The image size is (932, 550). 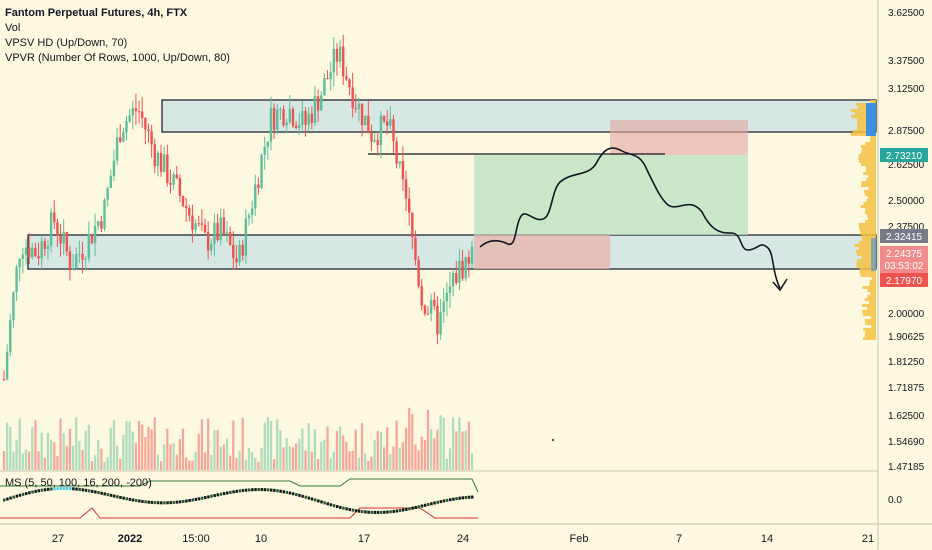 What do you see at coordinates (238, 438) in the screenshot?
I see `volume-series` at bounding box center [238, 438].